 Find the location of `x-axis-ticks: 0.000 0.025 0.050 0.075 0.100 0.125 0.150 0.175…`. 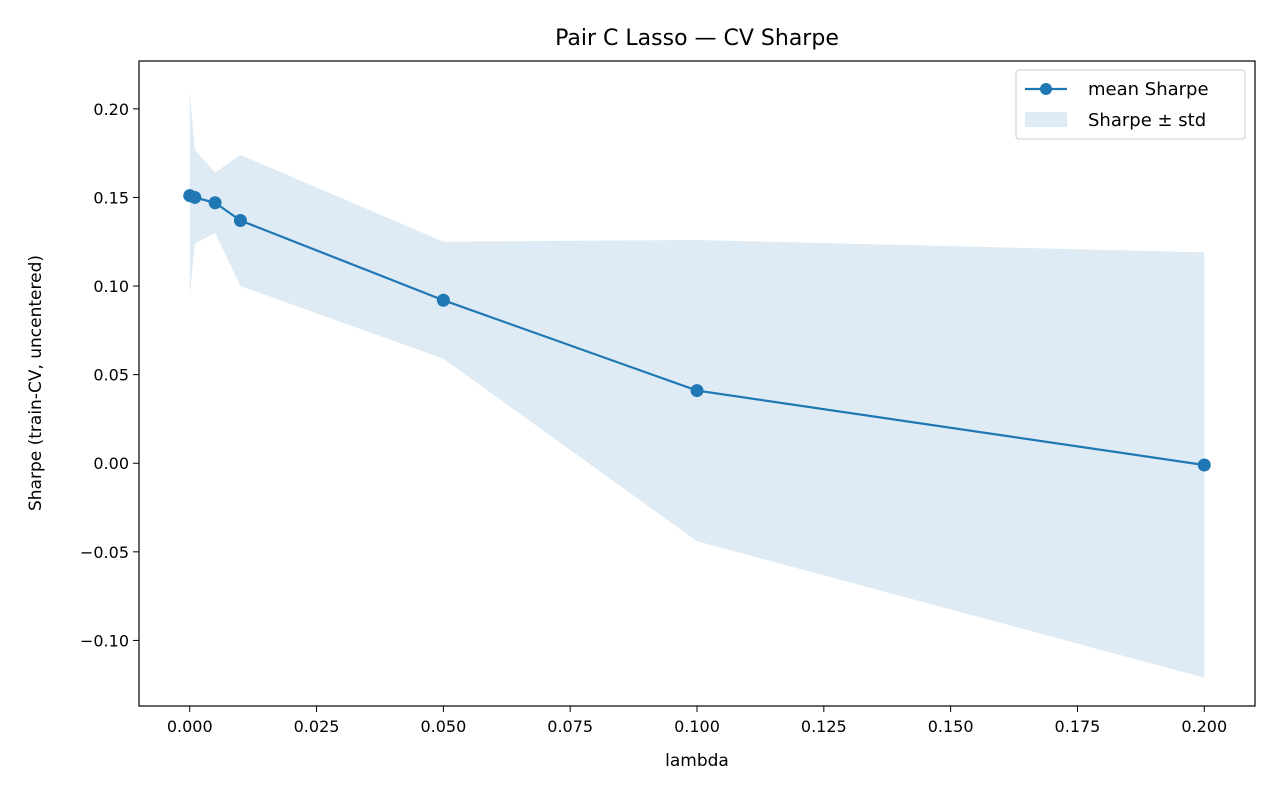

x-axis-ticks: 0.000 0.025 0.050 0.075 0.100 0.125 0.150 0.175… is located at coordinates (697, 721).